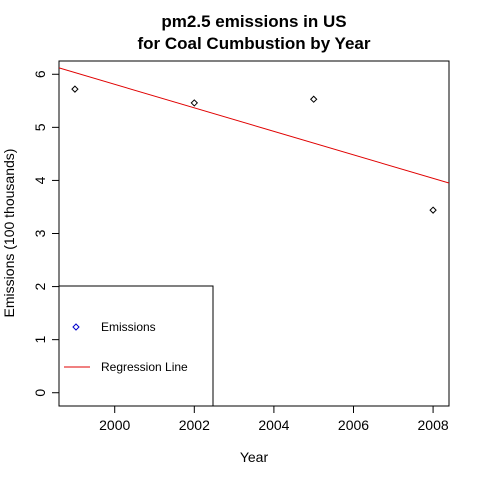  What do you see at coordinates (136, 346) in the screenshot?
I see `legend-box` at bounding box center [136, 346].